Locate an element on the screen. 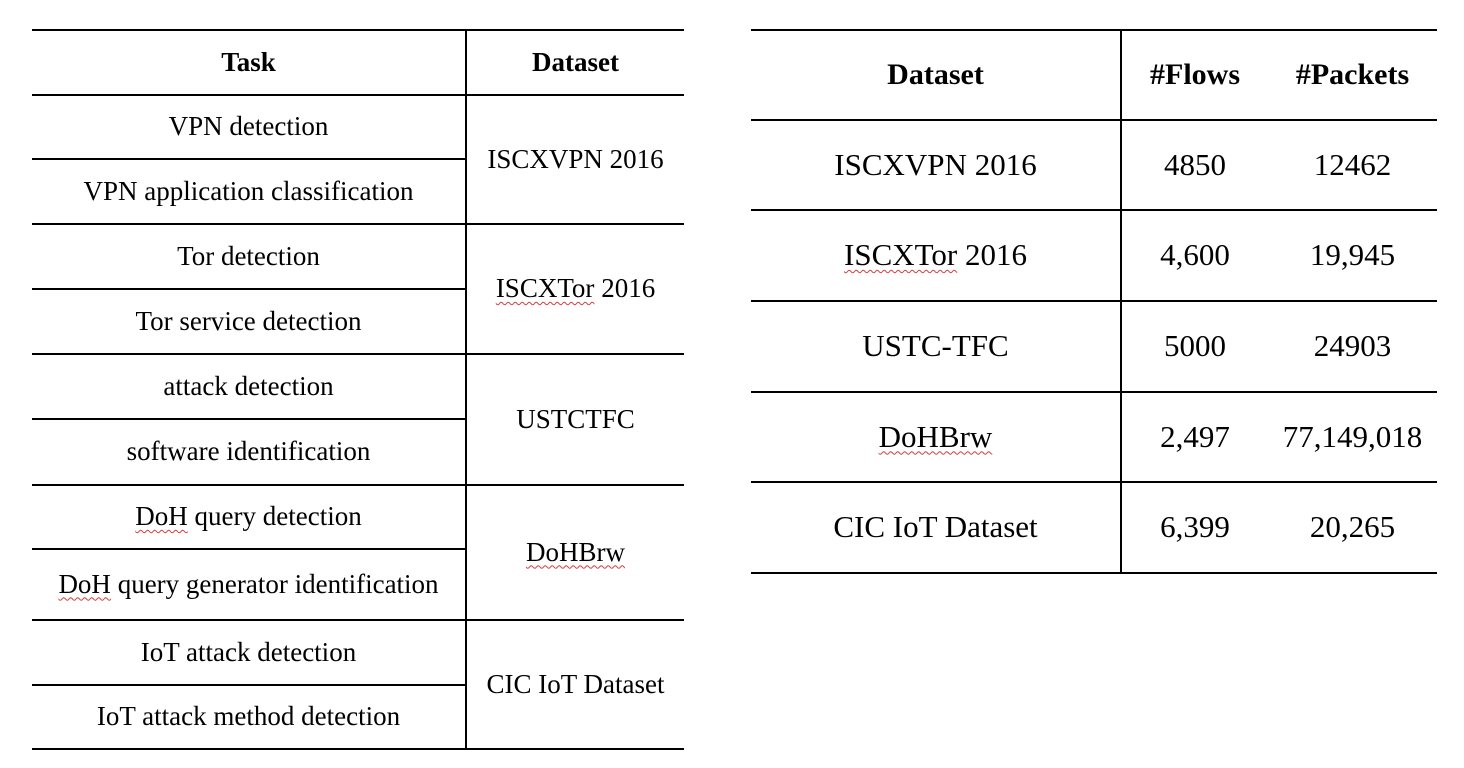 The height and width of the screenshot is (768, 1464). row-dataset: CIC IoT Dataset is located at coordinates (935, 527).